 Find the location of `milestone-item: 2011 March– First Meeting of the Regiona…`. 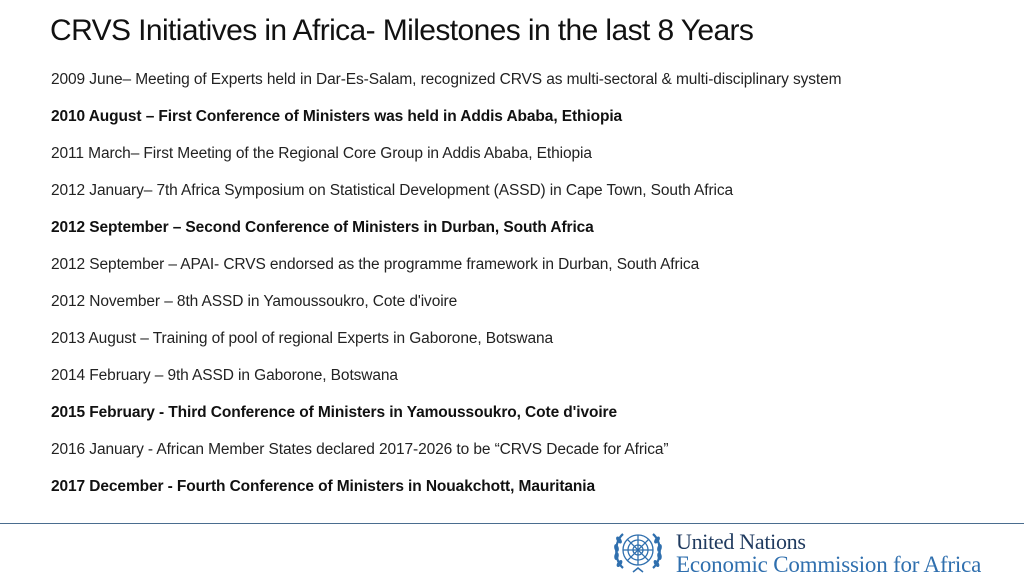

milestone-item: 2011 March– First Meeting of the Regiona… is located at coordinates (321, 153).